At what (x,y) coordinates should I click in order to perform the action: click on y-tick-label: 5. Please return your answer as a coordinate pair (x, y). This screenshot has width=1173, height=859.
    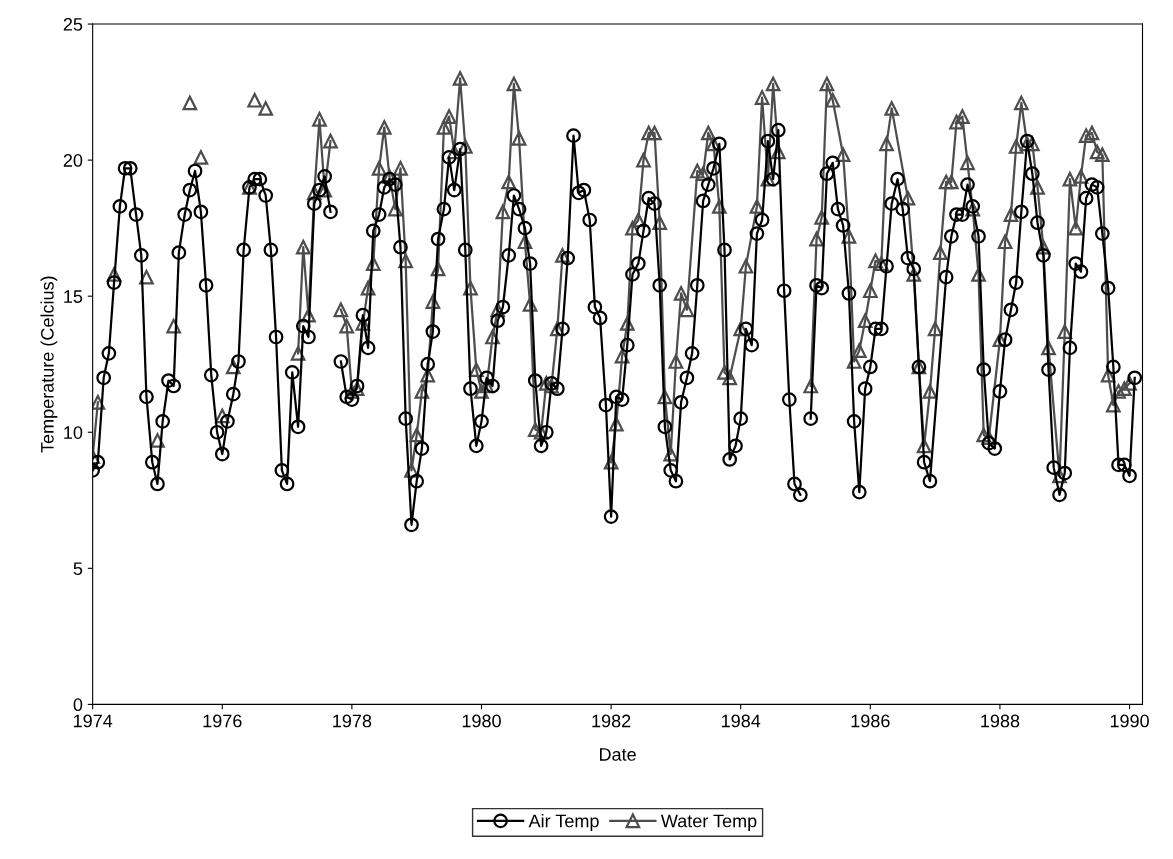
    Looking at the image, I should click on (78, 569).